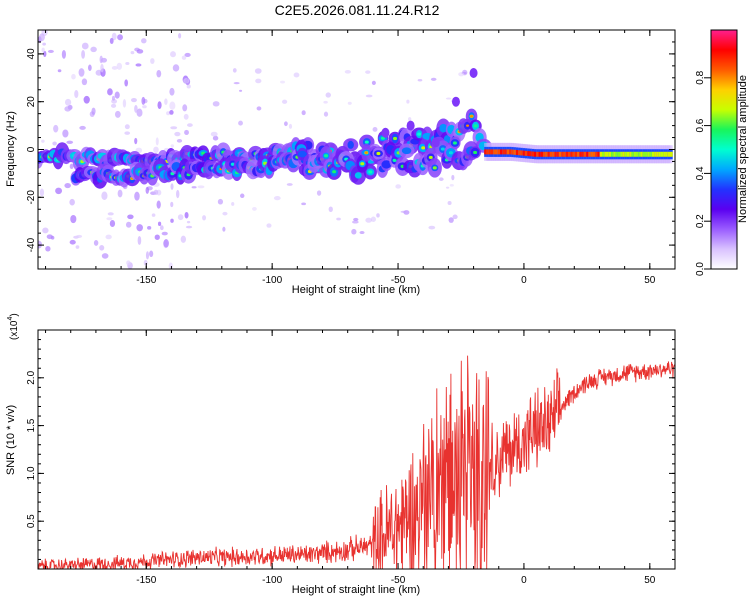 This screenshot has height=600, width=750. Describe the element at coordinates (14, 330) in the screenshot. I see `snr-y-multiplier-base: (x10` at that location.